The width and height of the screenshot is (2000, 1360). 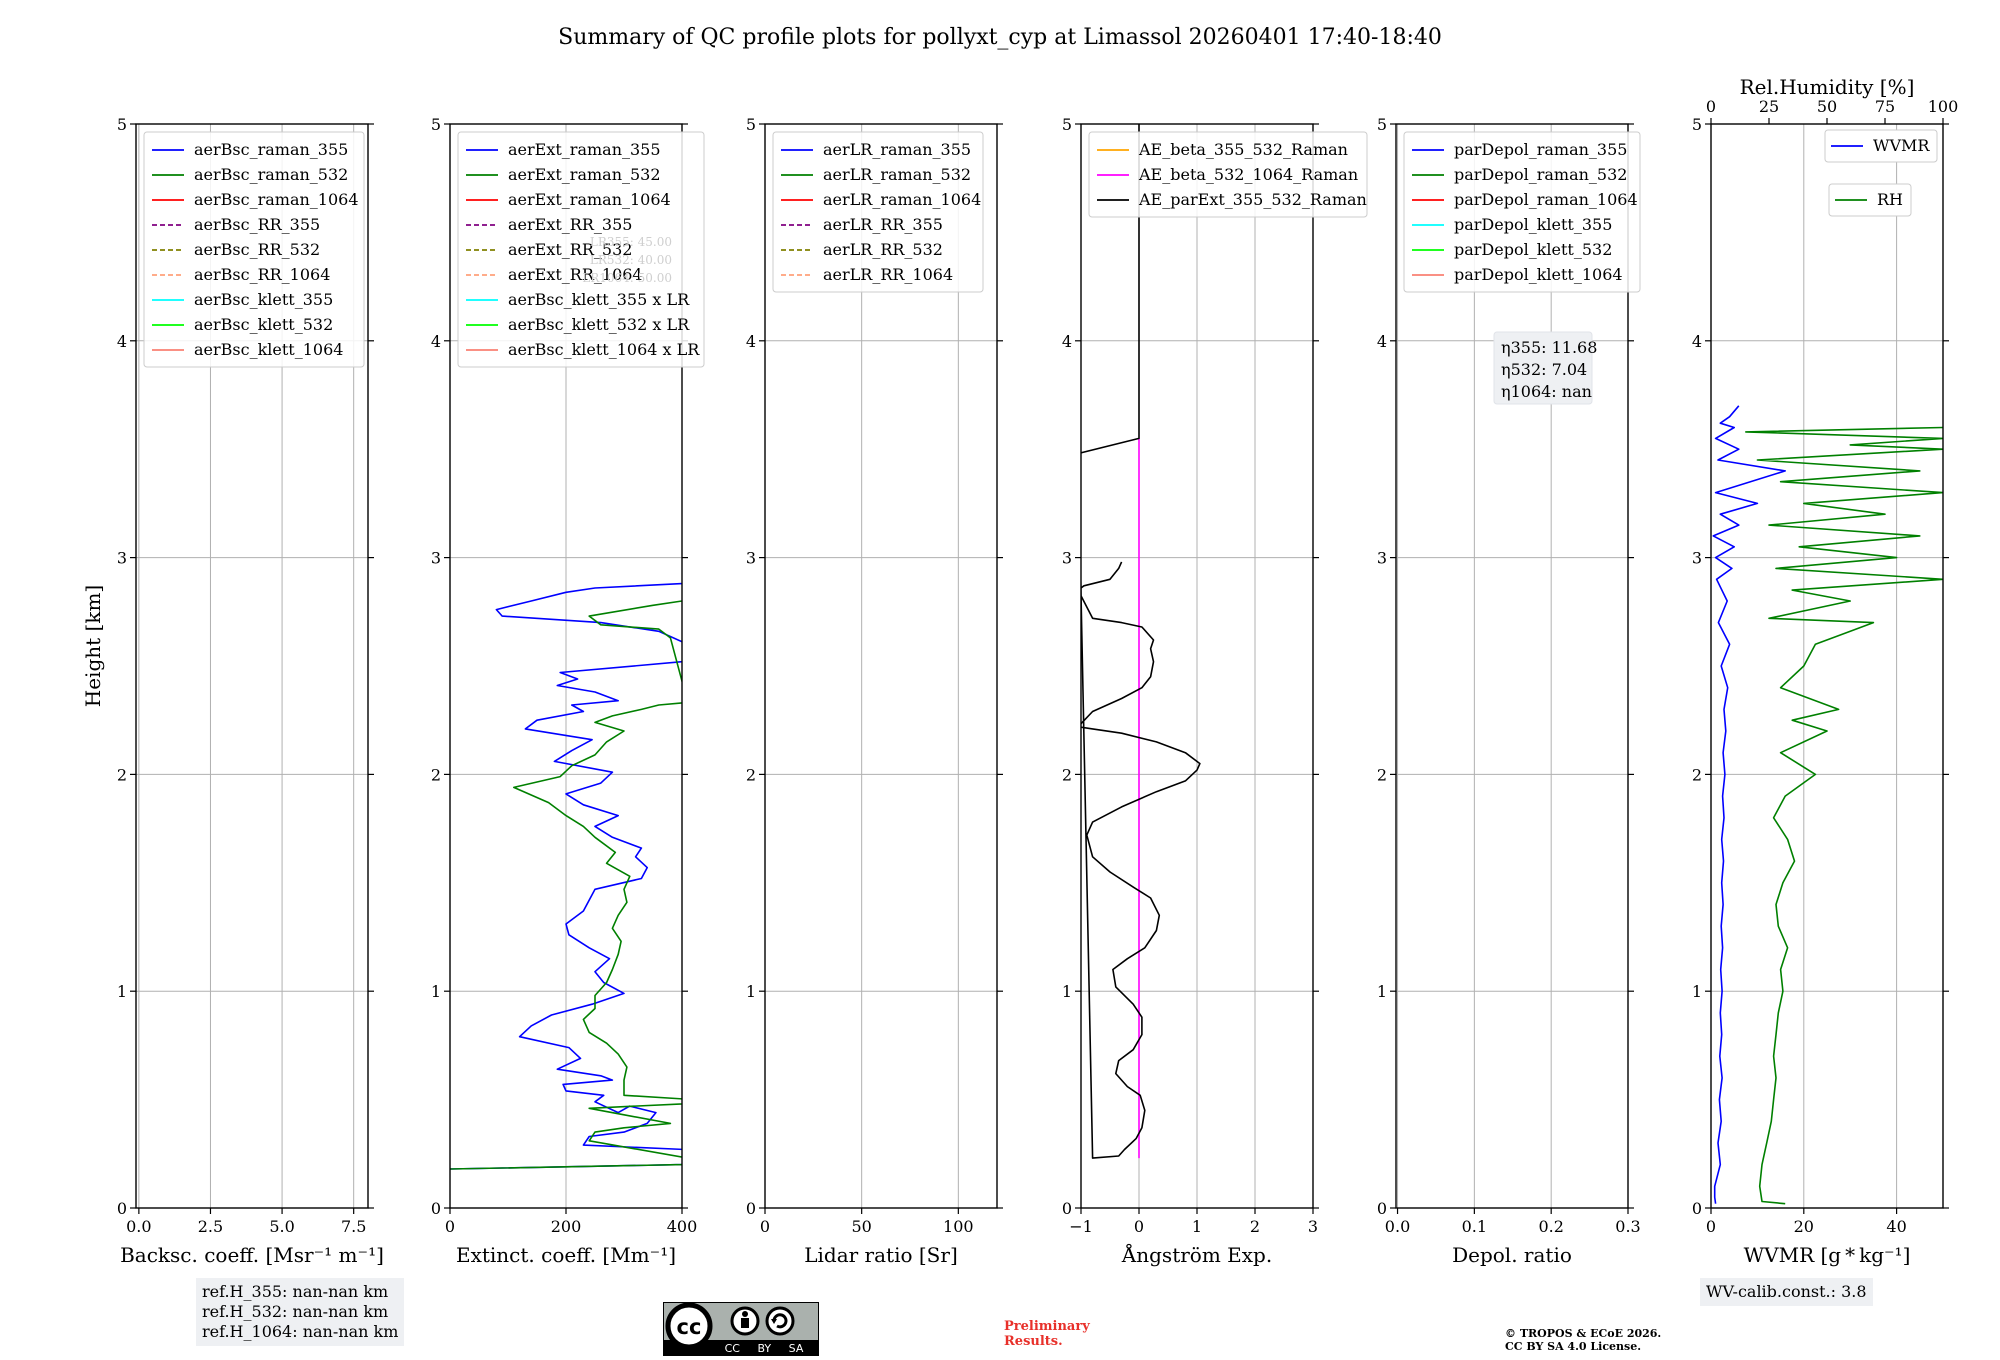 I want to click on ext-legend-label-0: aerExt_raman_355, so click(x=584, y=149).